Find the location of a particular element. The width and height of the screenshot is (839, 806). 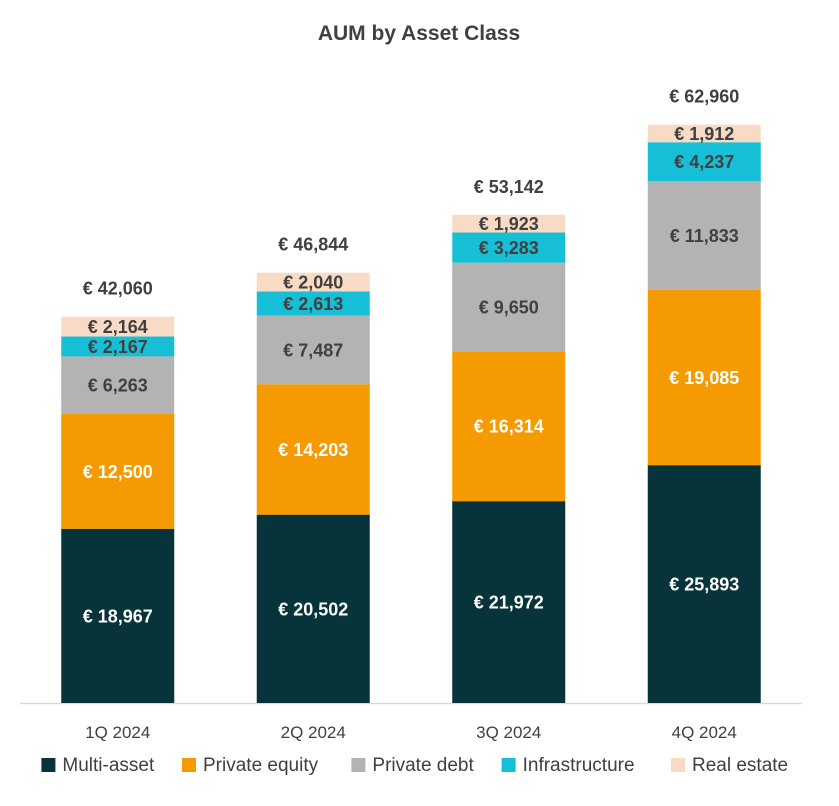

data-label-real-estate-2q-2024: € 2,040 is located at coordinates (313, 283).